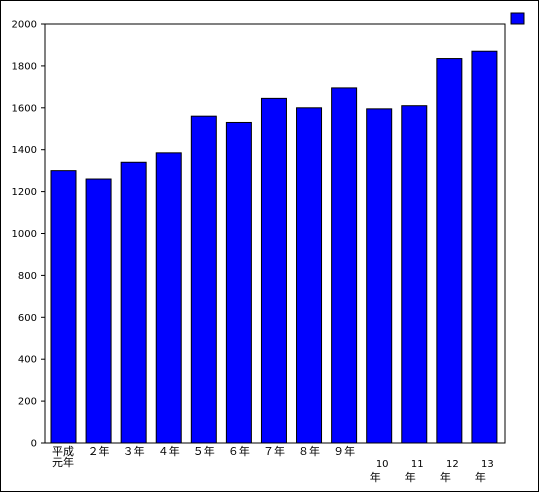  I want to click on x-tick-label-line: ３年, so click(134, 451).